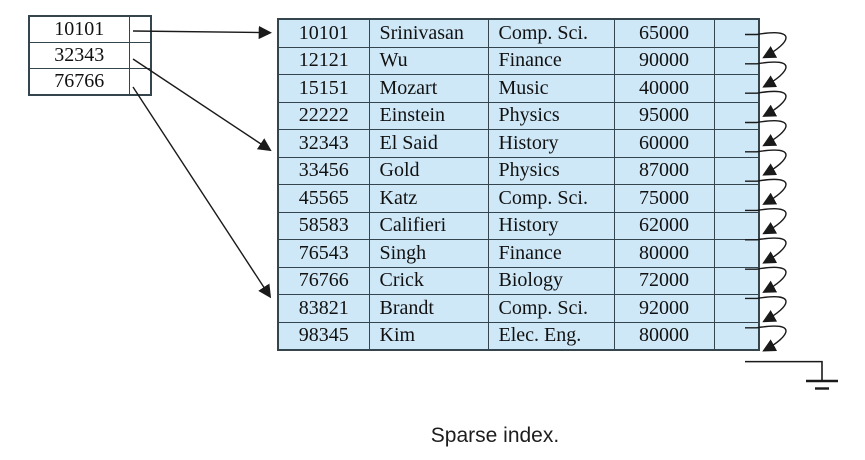  What do you see at coordinates (428, 198) in the screenshot?
I see `file-name-cell: Katz` at bounding box center [428, 198].